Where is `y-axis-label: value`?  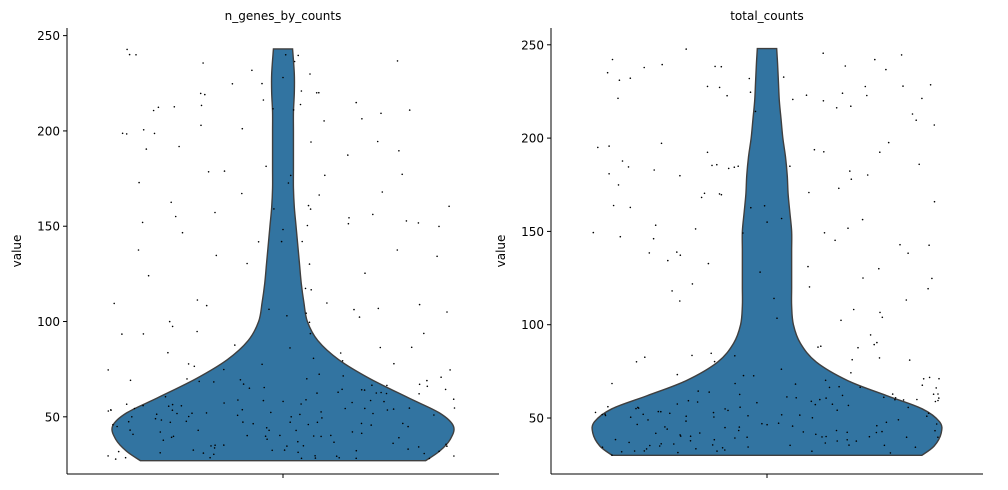
y-axis-label: value is located at coordinates (17, 251).